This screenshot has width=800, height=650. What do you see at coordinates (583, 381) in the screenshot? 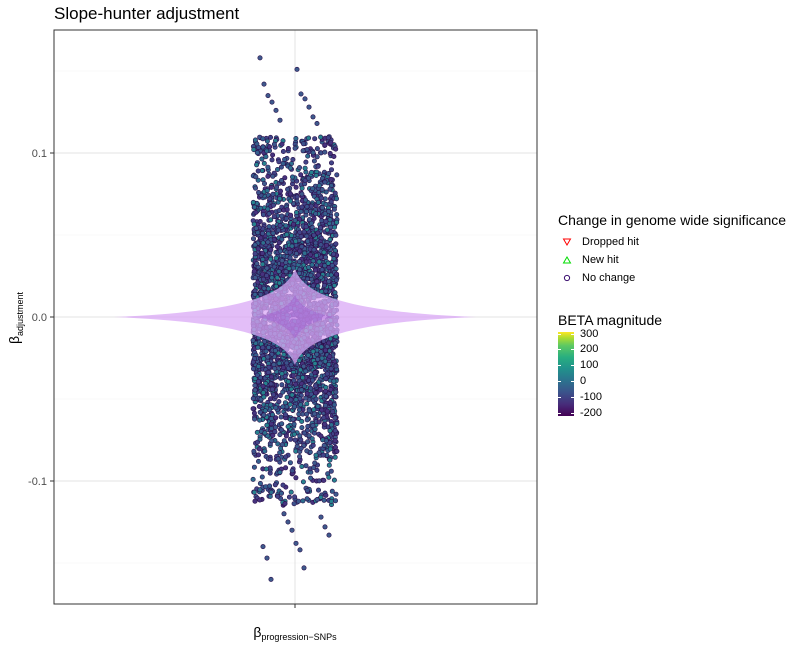
I see `colorbar-tick-label: 0` at bounding box center [583, 381].